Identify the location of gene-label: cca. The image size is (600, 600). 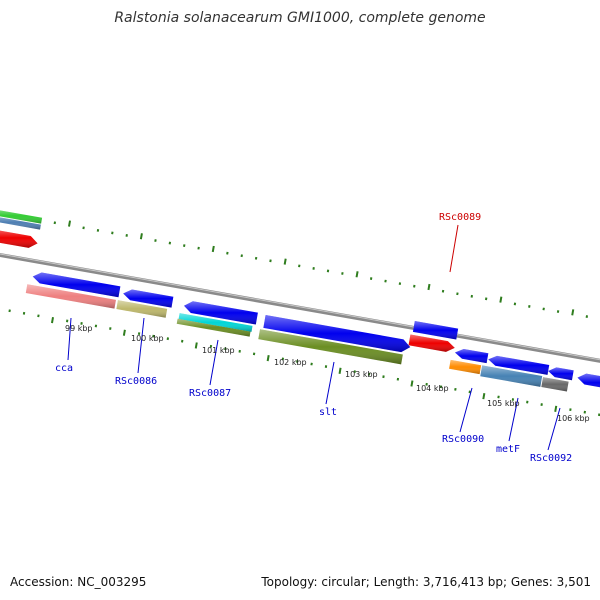
(64, 368).